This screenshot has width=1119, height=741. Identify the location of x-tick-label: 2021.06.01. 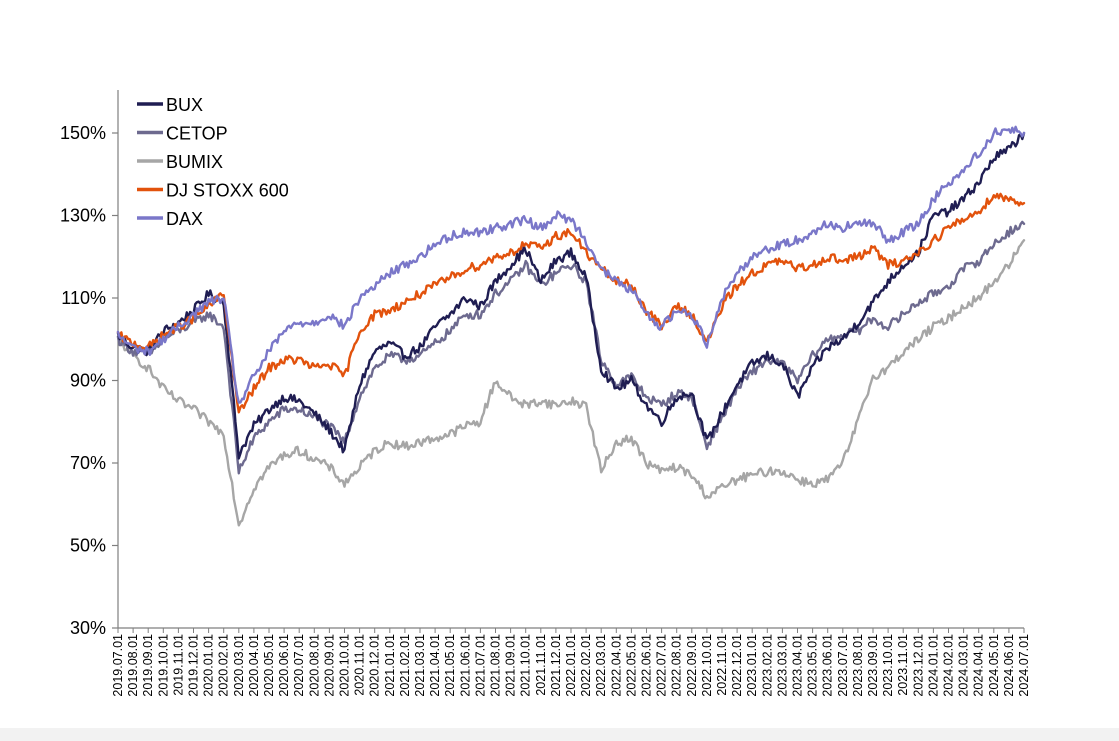
(465, 665).